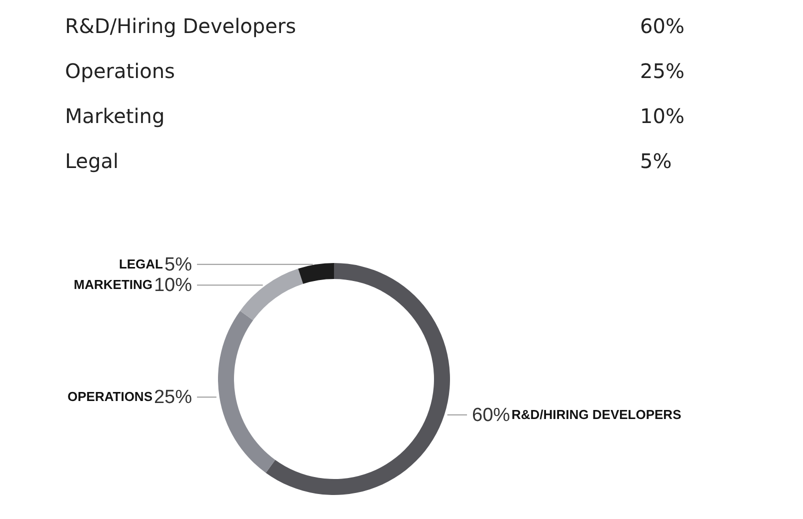 This screenshot has width=803, height=519. What do you see at coordinates (662, 71) in the screenshot?
I see `text: 25%` at bounding box center [662, 71].